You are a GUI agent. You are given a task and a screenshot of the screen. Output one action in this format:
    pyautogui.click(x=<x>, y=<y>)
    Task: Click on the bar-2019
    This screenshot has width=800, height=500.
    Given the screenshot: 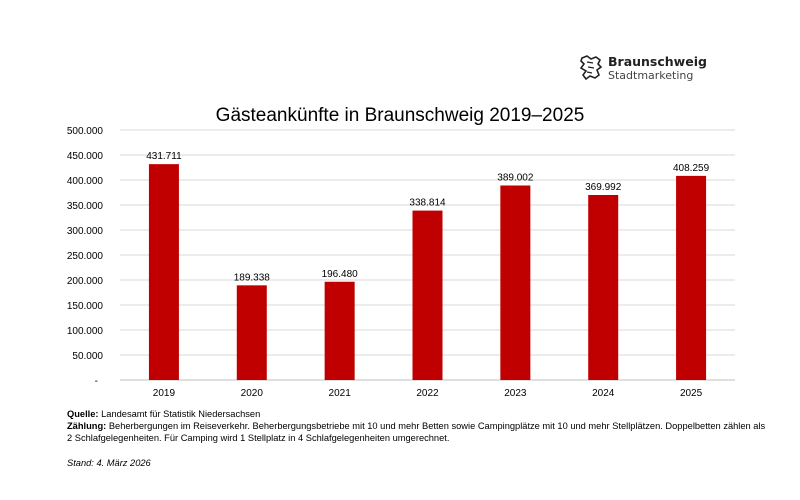 What is the action you would take?
    pyautogui.click(x=163, y=272)
    